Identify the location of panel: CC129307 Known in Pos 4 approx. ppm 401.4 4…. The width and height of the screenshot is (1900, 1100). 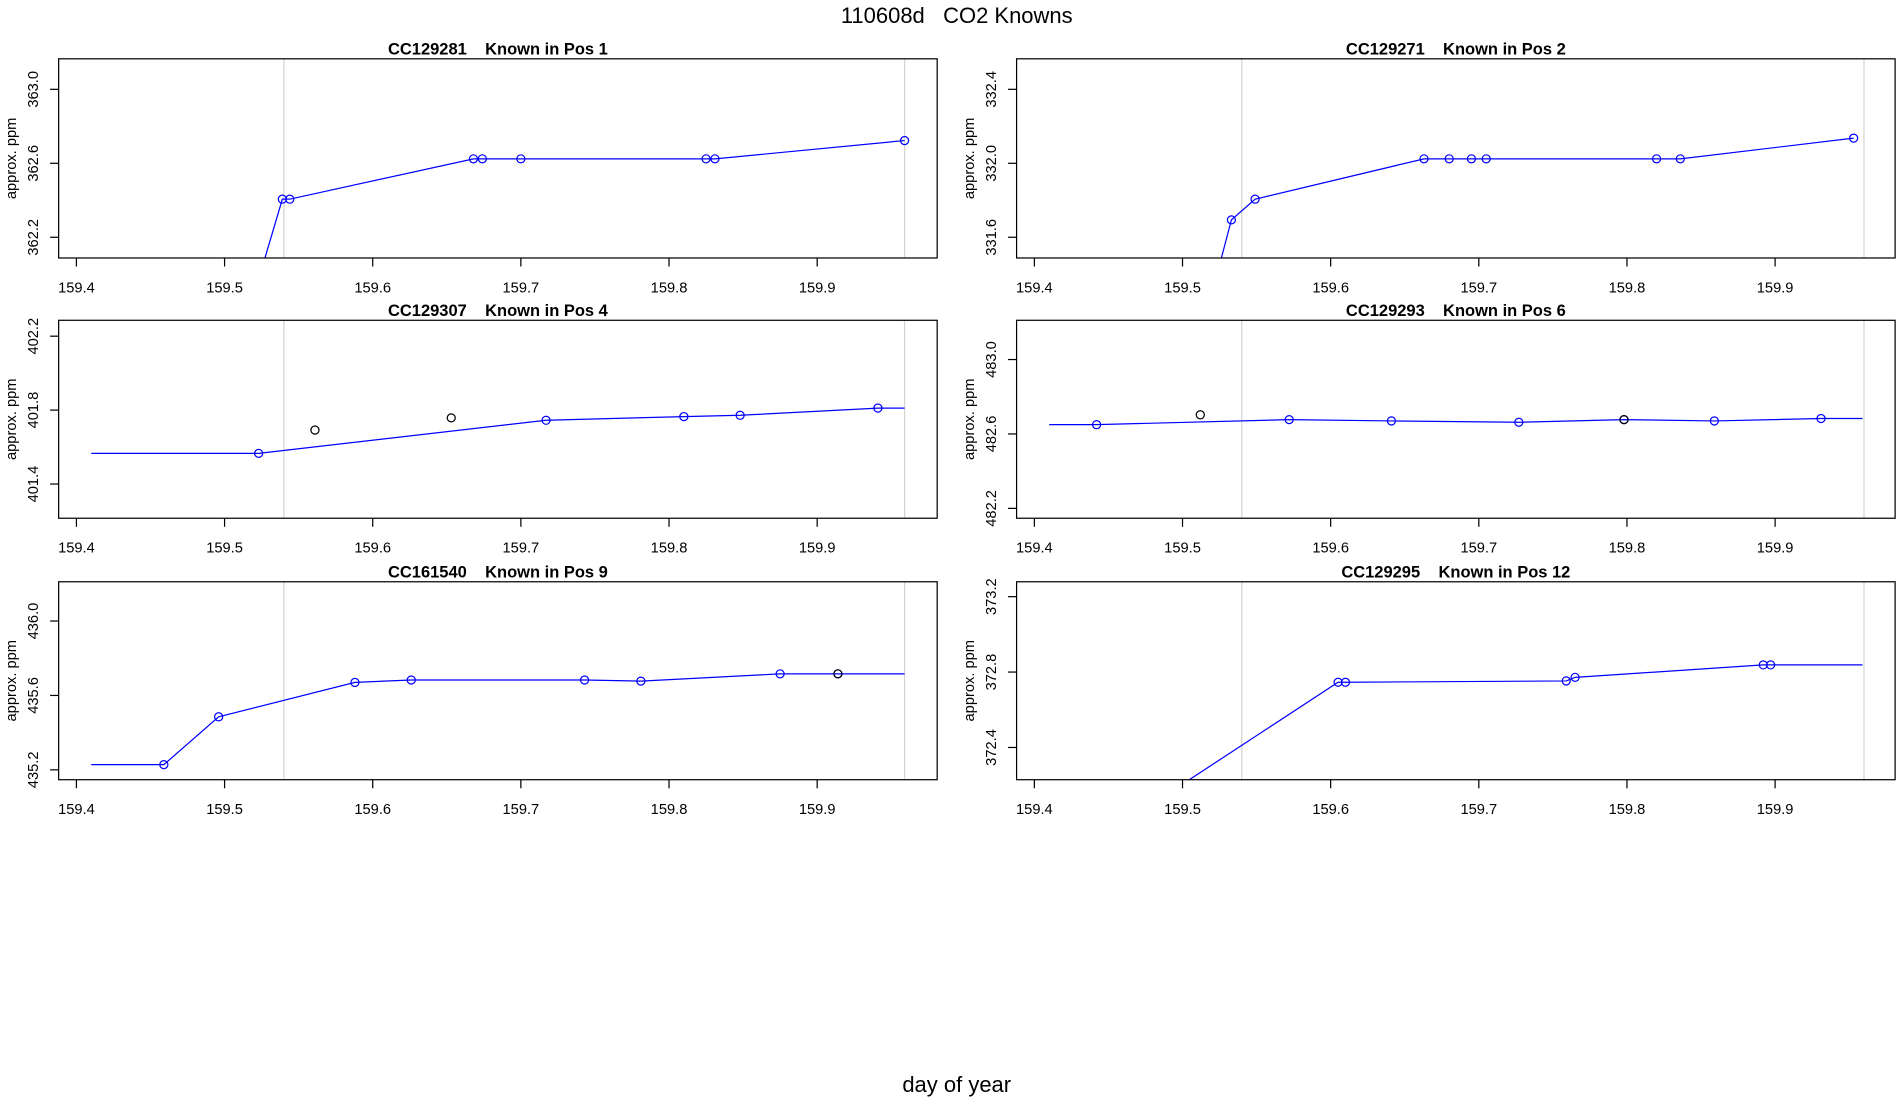
(471, 429).